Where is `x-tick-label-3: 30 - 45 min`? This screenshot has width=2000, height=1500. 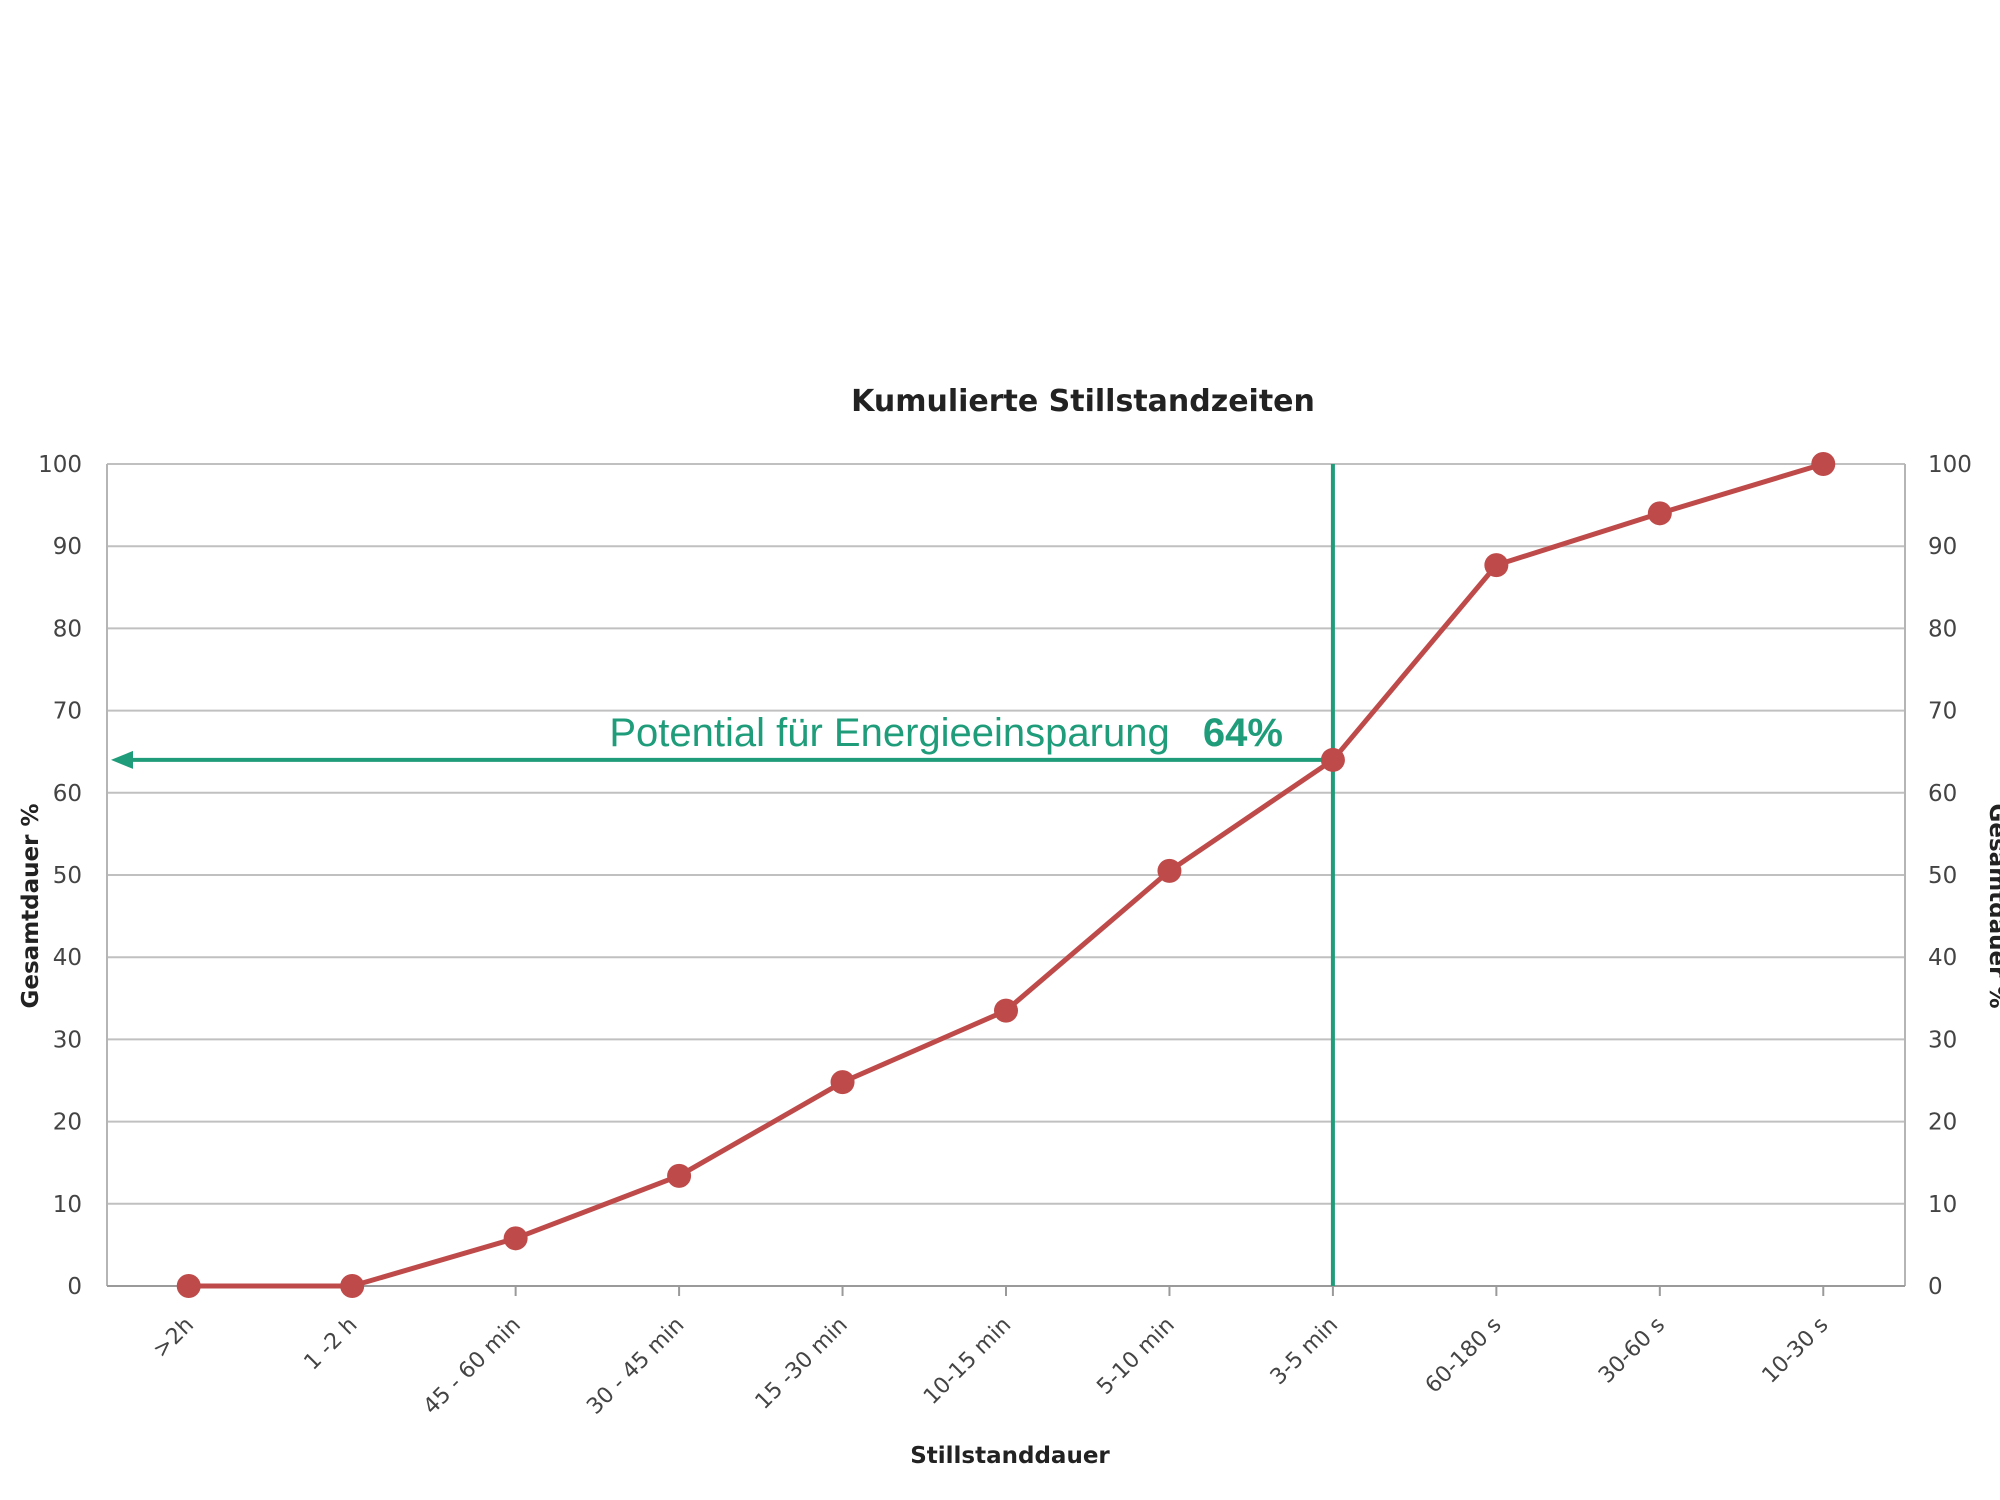
x-tick-label-3: 30 - 45 min is located at coordinates (635, 1366).